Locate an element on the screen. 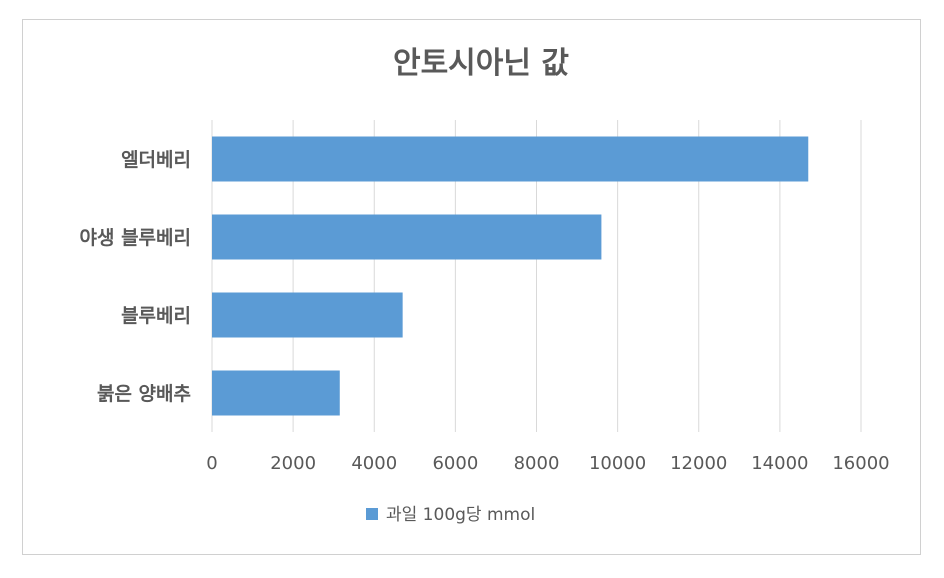 The image size is (944, 578). x-tick-label: 0 is located at coordinates (211, 463).